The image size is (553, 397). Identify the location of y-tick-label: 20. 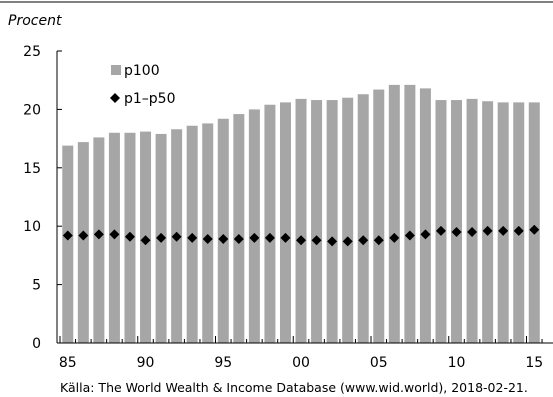
(32, 110).